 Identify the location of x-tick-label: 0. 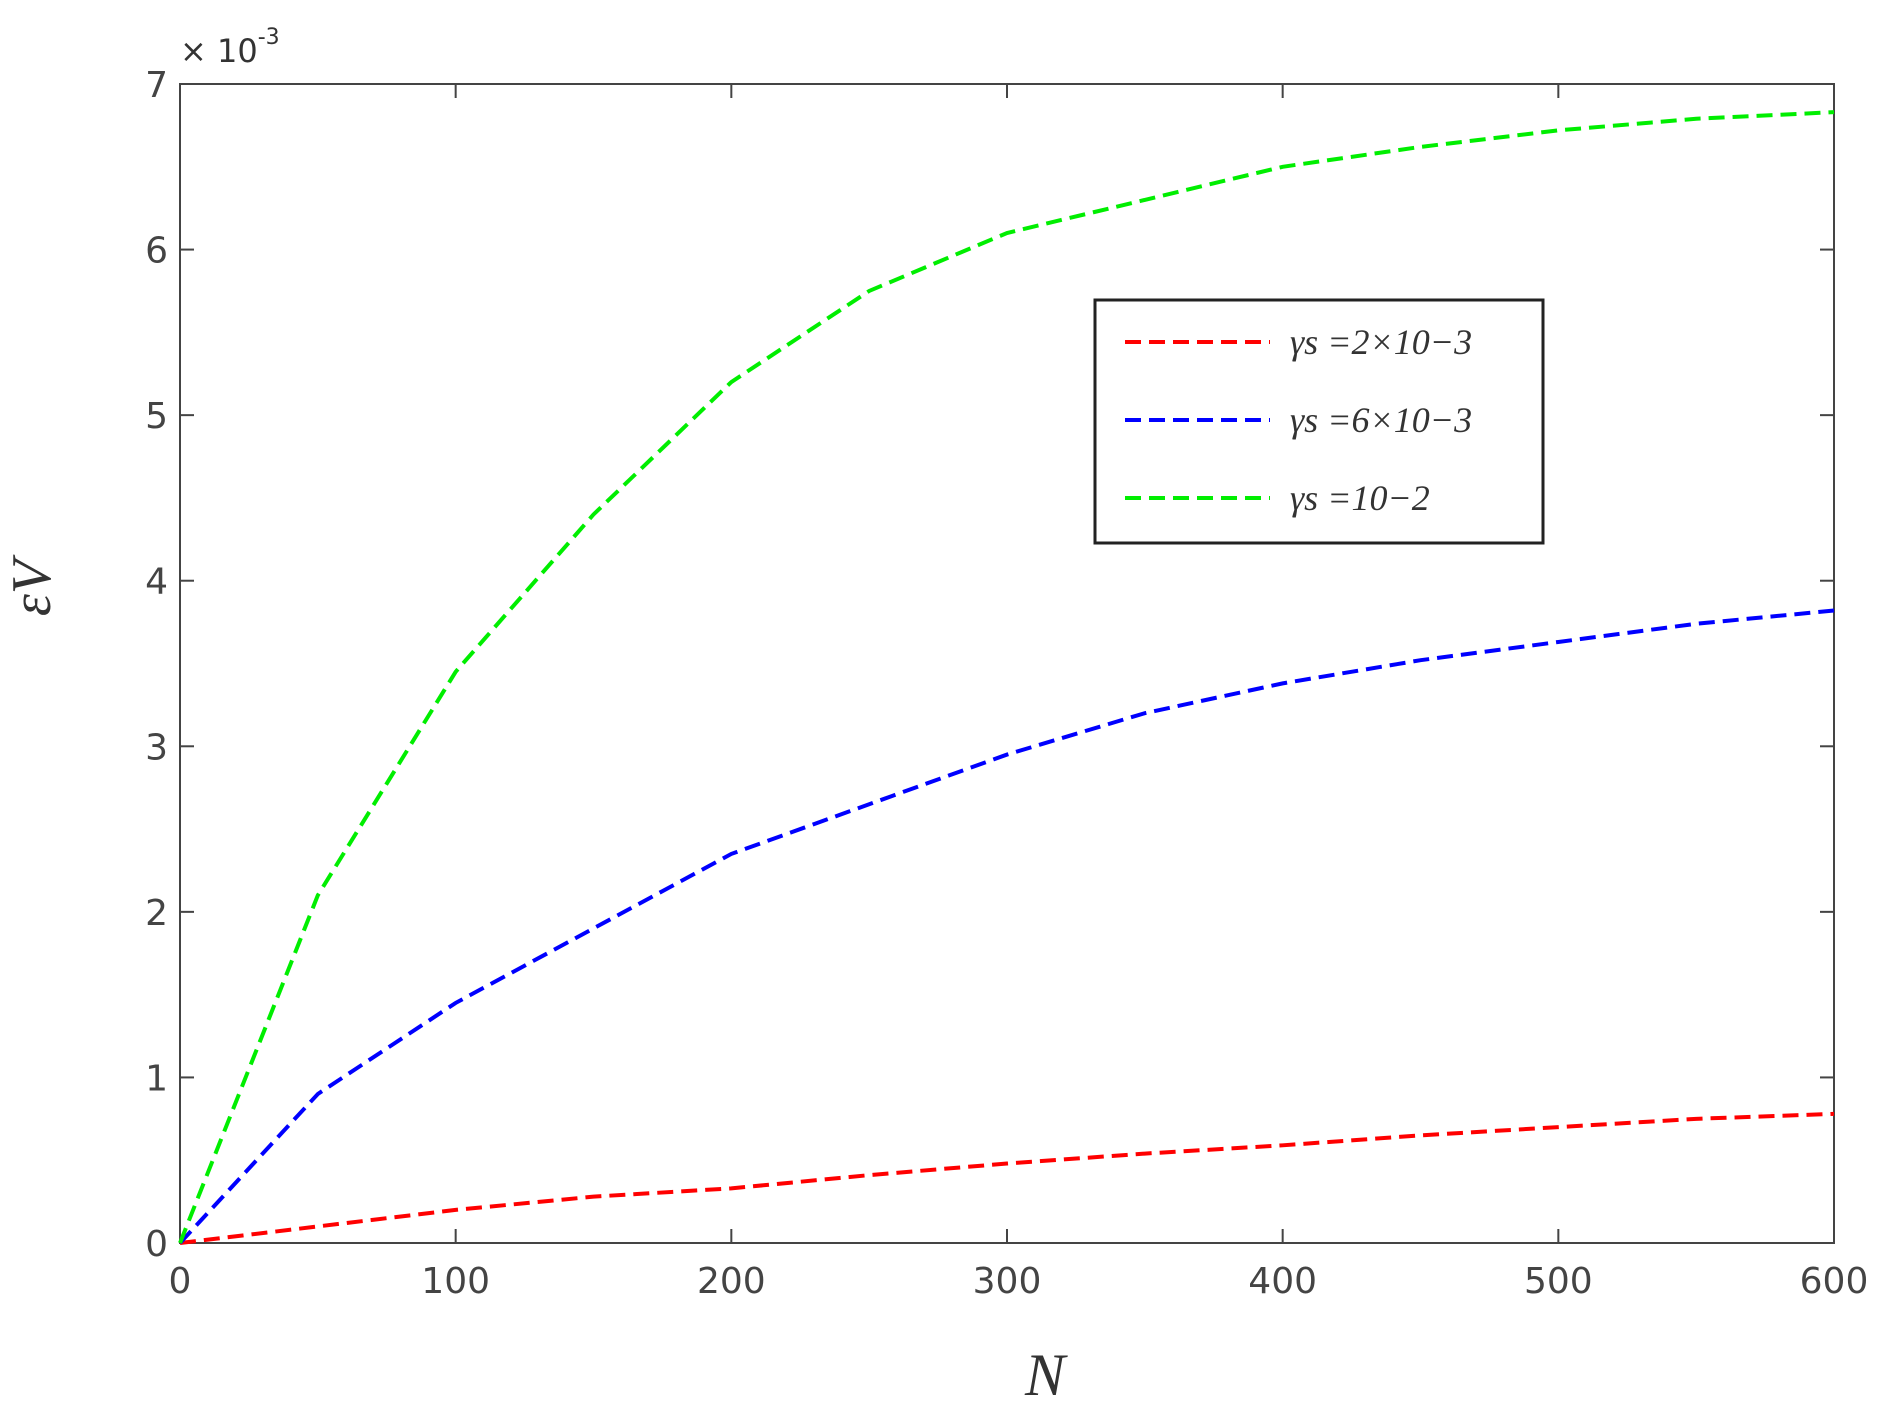
(180, 1281).